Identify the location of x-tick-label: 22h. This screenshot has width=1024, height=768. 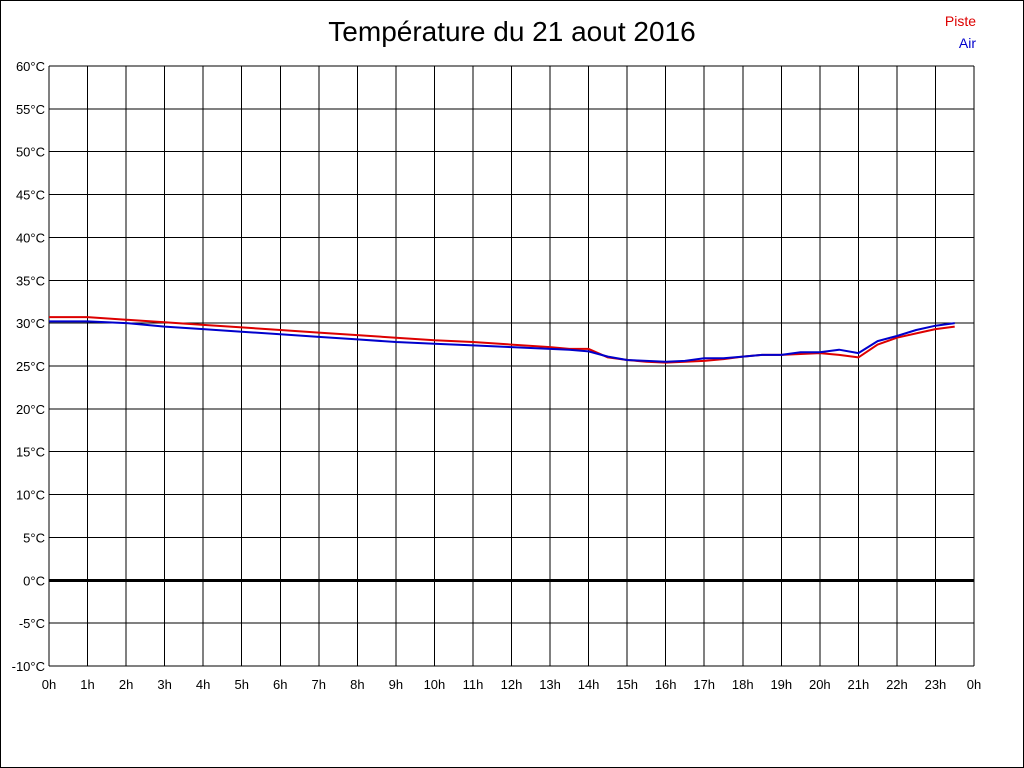
(897, 684).